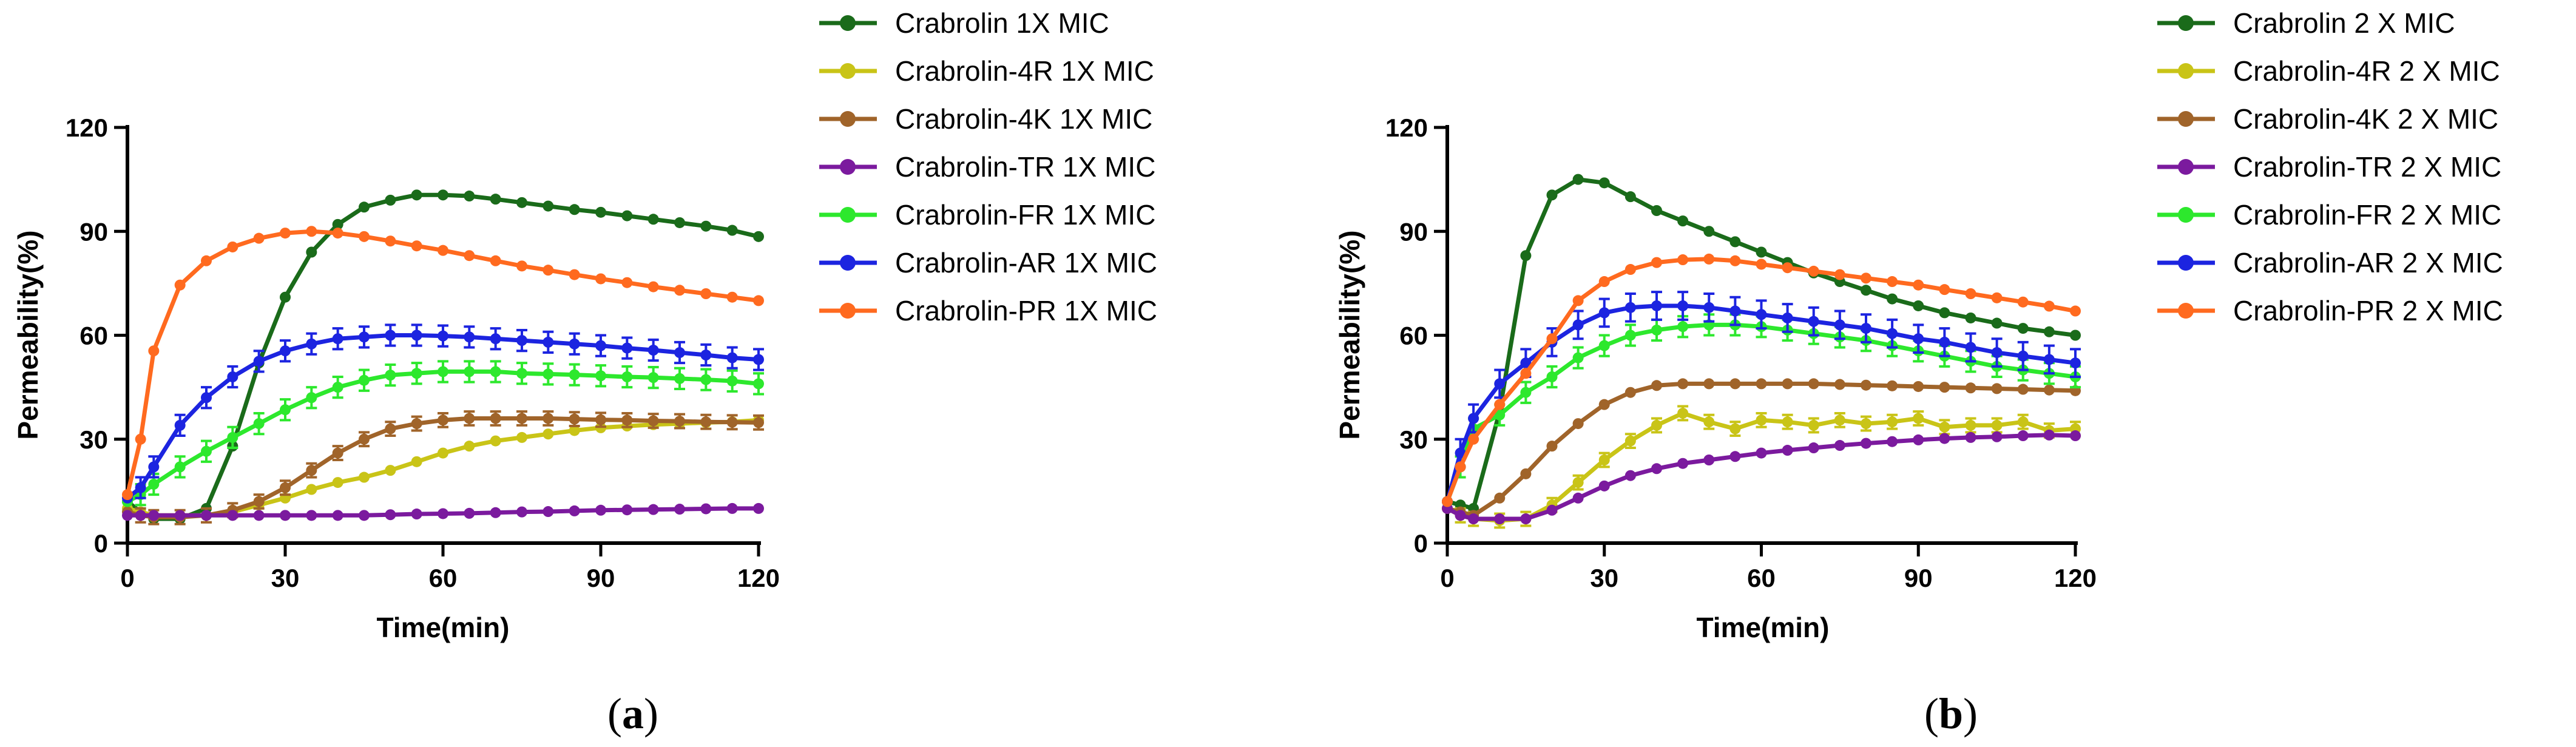 This screenshot has width=2576, height=747. I want to click on x-tick-label: 120, so click(2075, 578).